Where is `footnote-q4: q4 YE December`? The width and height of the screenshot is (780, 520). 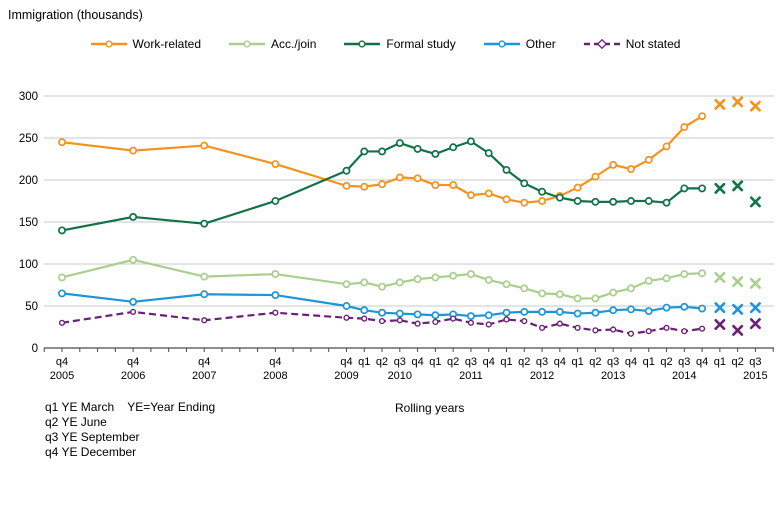
footnote-q4: q4 YE December is located at coordinates (91, 452).